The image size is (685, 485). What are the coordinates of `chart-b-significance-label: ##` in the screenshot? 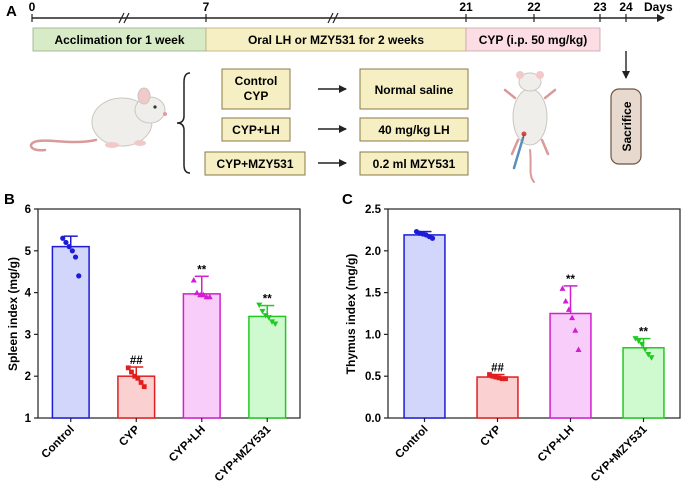 It's located at (136, 361).